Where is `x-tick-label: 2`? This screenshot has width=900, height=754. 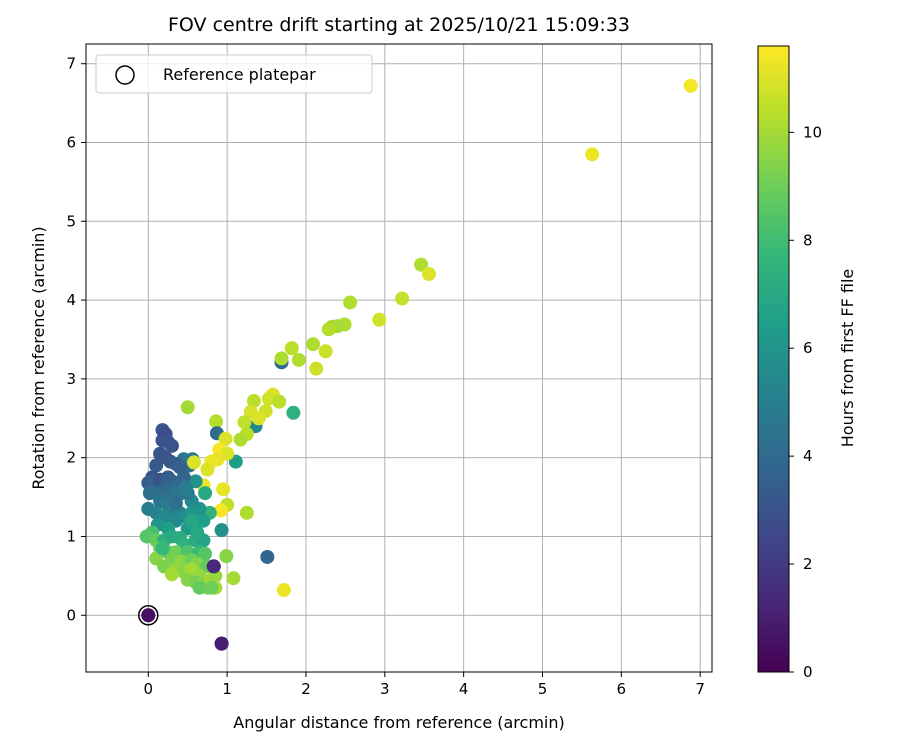
x-tick-label: 2 is located at coordinates (306, 689).